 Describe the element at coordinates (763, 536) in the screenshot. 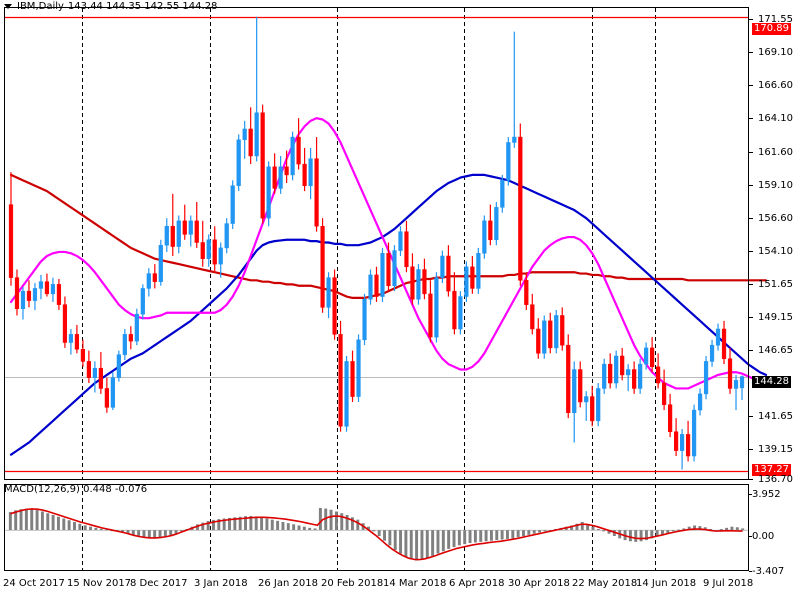

I see `macd-axis-tick-label: 0.00` at that location.